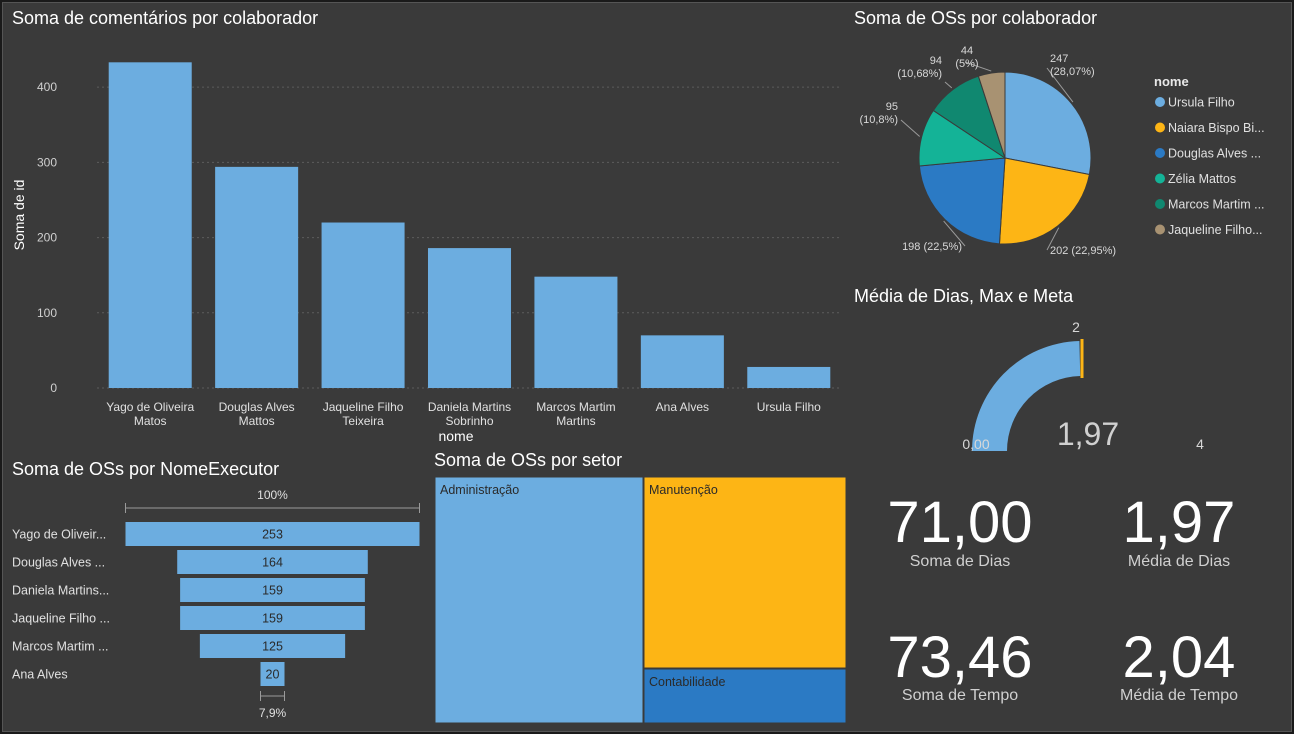 The height and width of the screenshot is (734, 1294). What do you see at coordinates (1076, 327) in the screenshot?
I see `gauge-target-label: 2` at bounding box center [1076, 327].